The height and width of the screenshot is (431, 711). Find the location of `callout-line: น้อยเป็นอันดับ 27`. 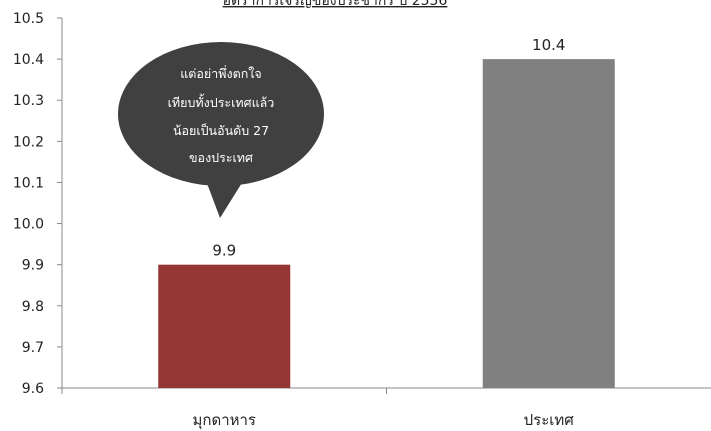

callout-line: น้อยเป็นอันดับ 27 is located at coordinates (221, 130).